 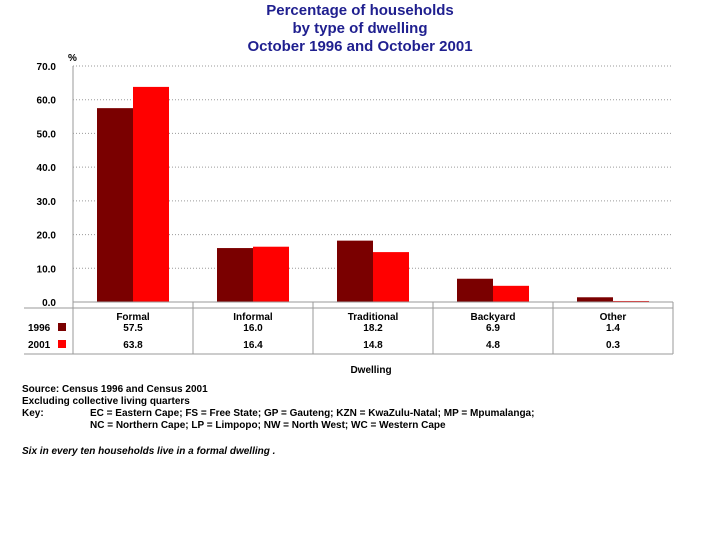 What do you see at coordinates (391, 277) in the screenshot?
I see `bar-2001-traditional` at bounding box center [391, 277].